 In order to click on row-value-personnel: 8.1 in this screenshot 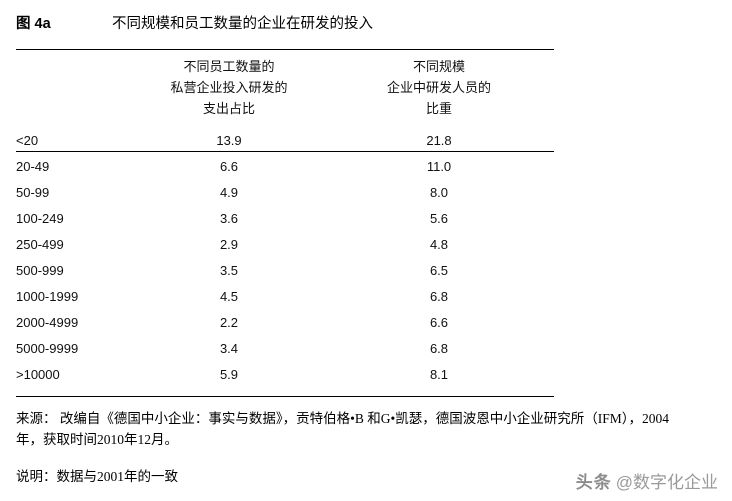, I will do `click(439, 374)`.